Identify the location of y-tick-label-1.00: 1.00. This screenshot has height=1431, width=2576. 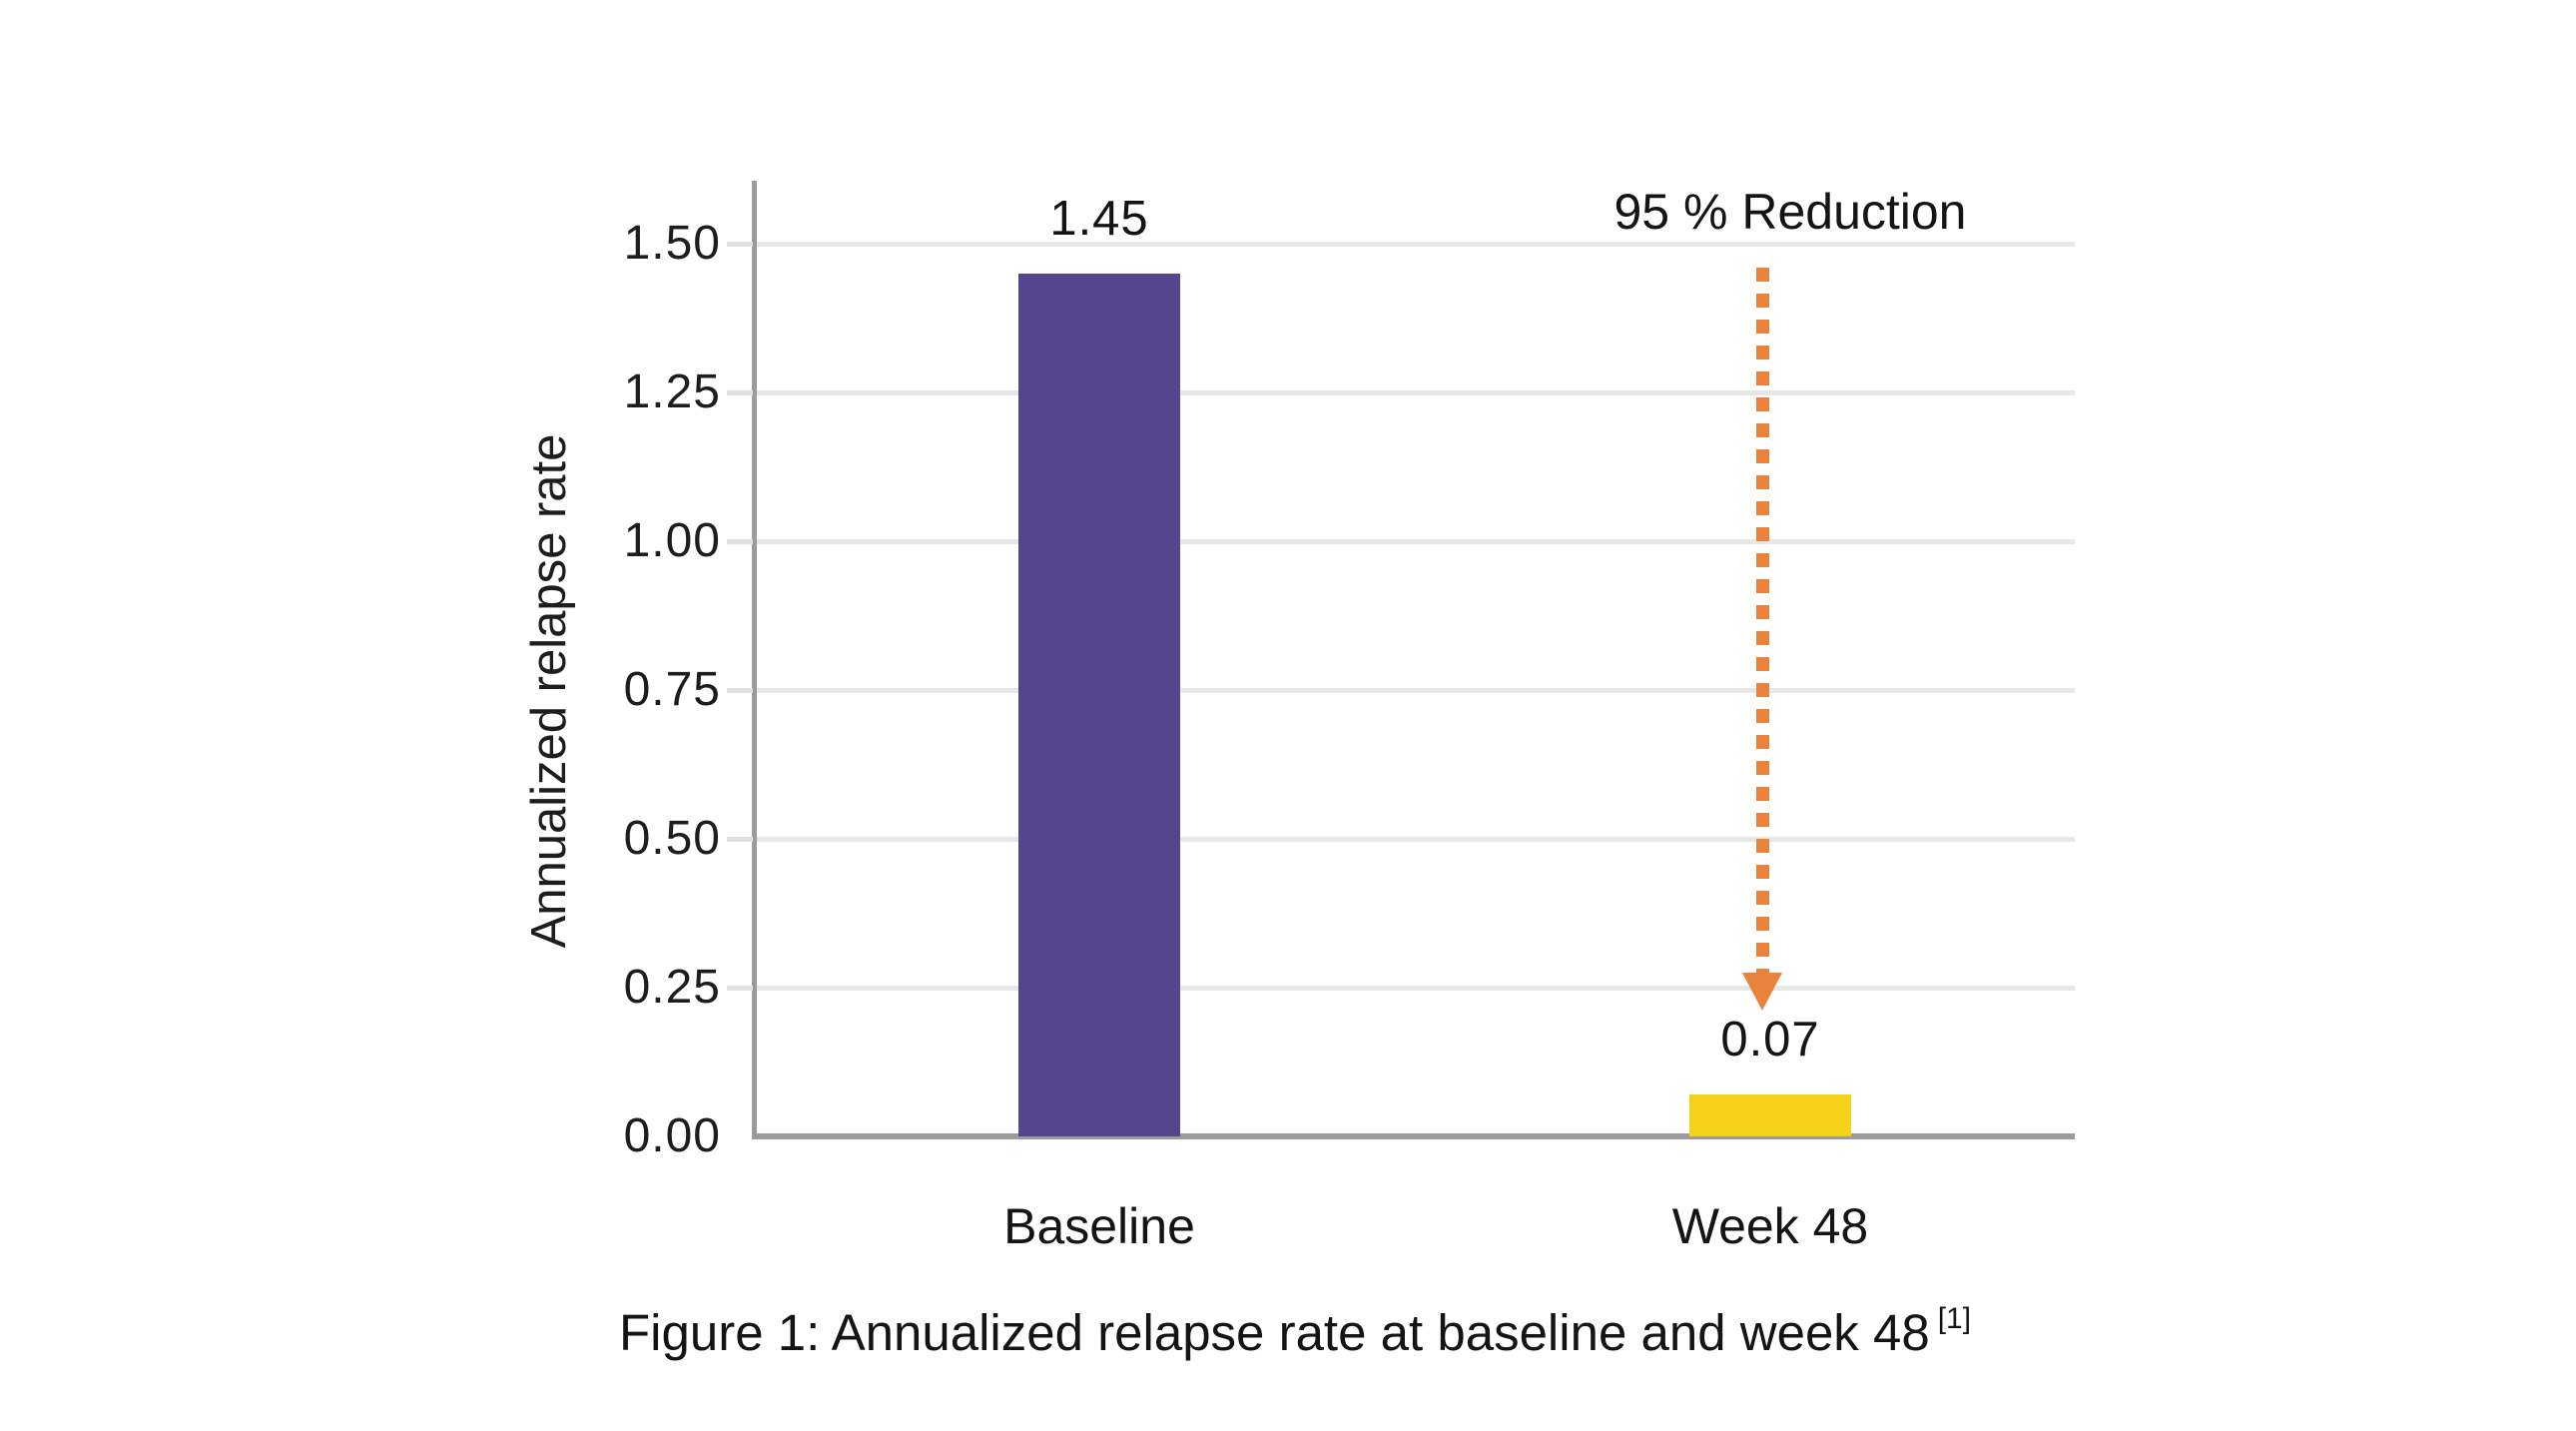
(672, 540).